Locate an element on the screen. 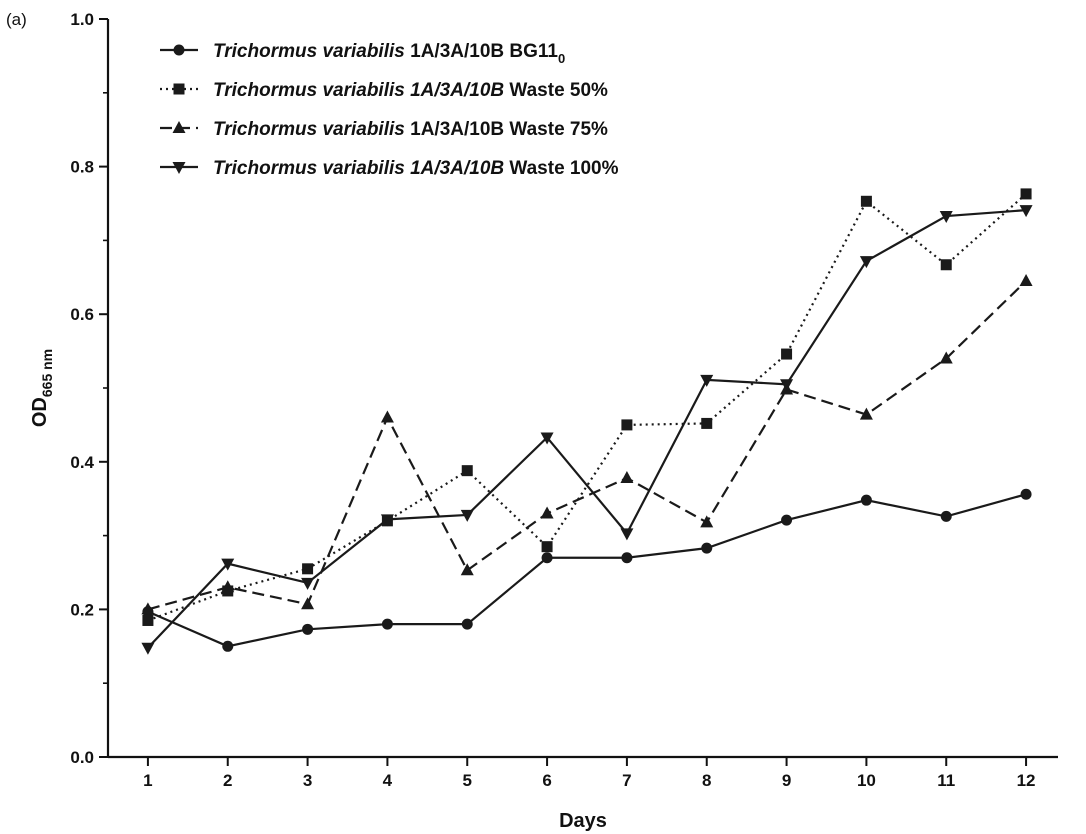 This screenshot has height=834, width=1086. x-tick-label: 5 is located at coordinates (467, 780).